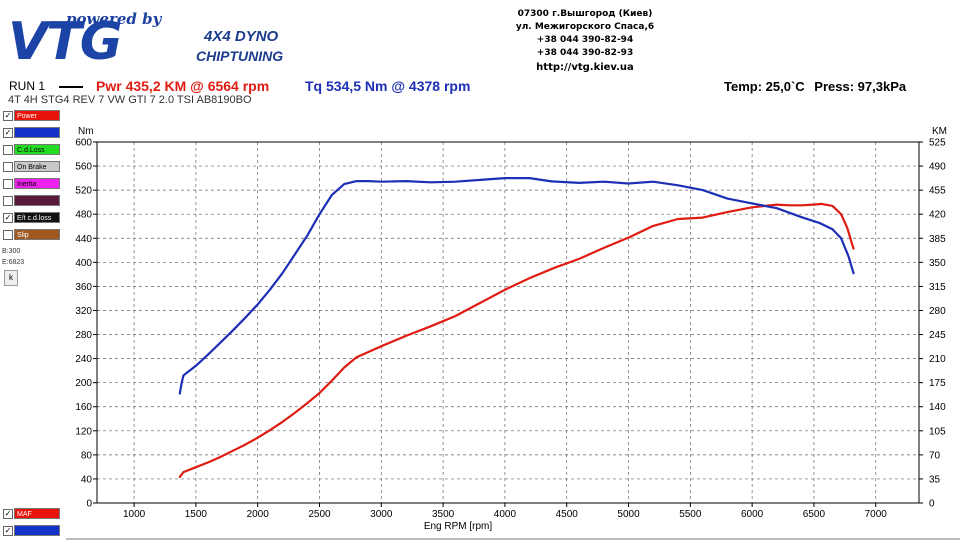 This screenshot has width=960, height=542. Describe the element at coordinates (585, 53) in the screenshot. I see `phone-line: +38 044 390-82-93` at that location.